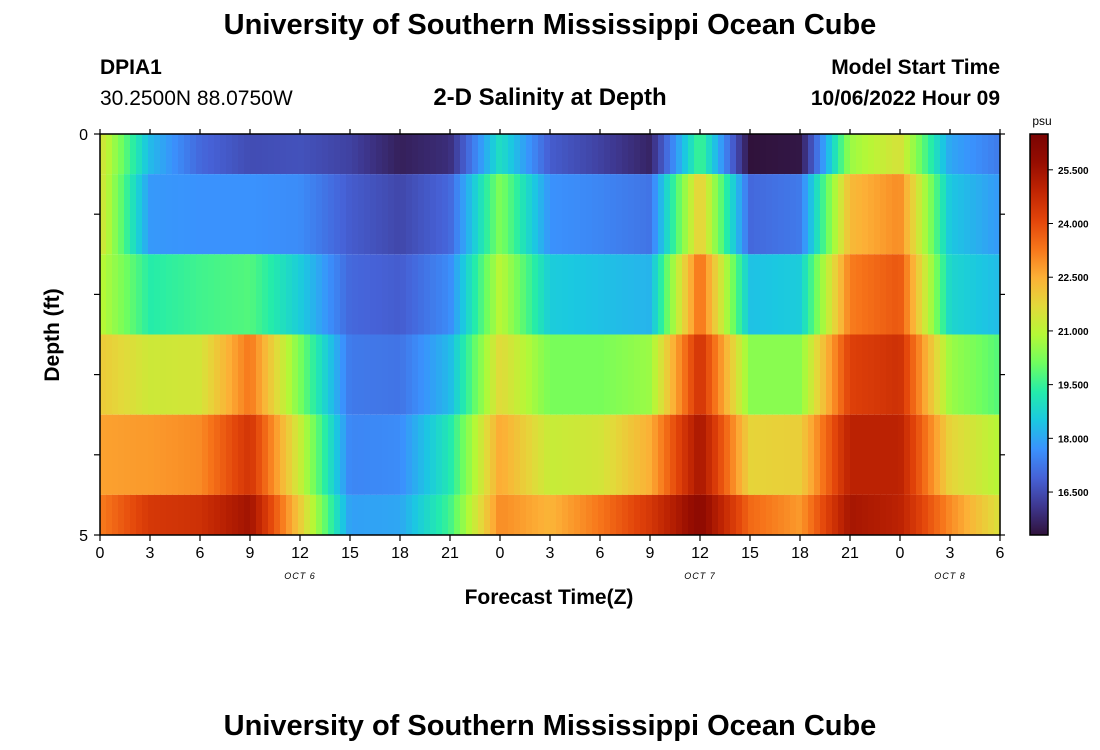 This screenshot has width=1100, height=750. I want to click on x-tick-label: 0, so click(500, 553).